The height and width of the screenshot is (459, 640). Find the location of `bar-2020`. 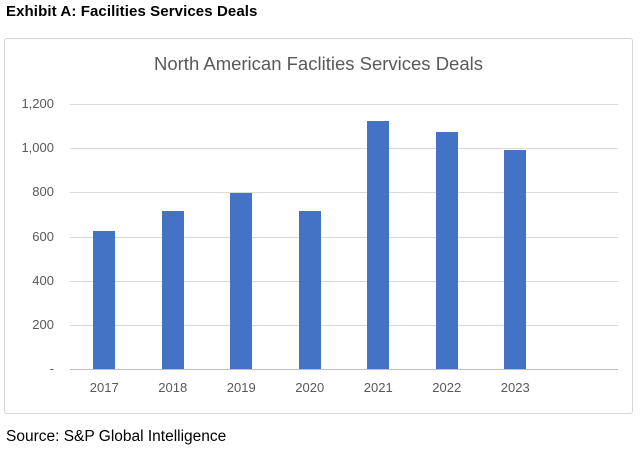

bar-2020 is located at coordinates (309, 290).